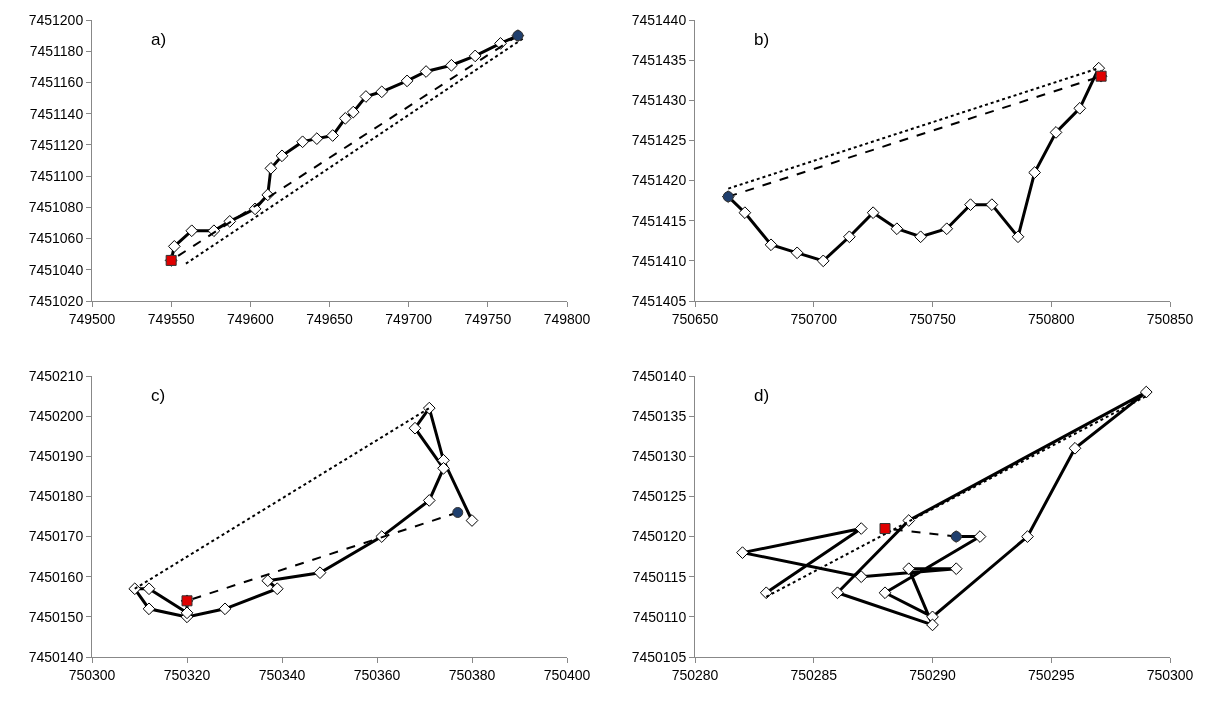 The image size is (1206, 712). Describe the element at coordinates (56, 496) in the screenshot. I see `y-tick-label: 7450180` at that location.